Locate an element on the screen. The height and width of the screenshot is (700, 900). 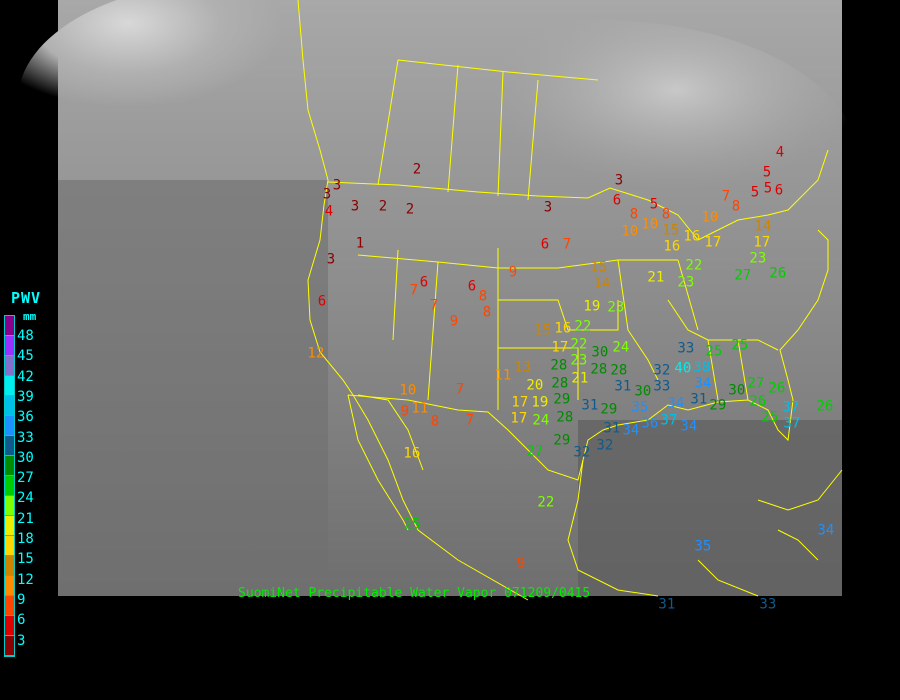
legend-title: PWV is located at coordinates (26, 298).